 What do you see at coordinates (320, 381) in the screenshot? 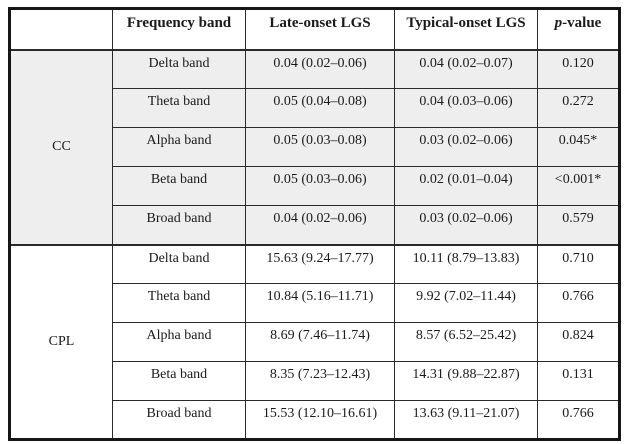
I see `cell-late: 8.35 (7.23–12.43)` at bounding box center [320, 381].